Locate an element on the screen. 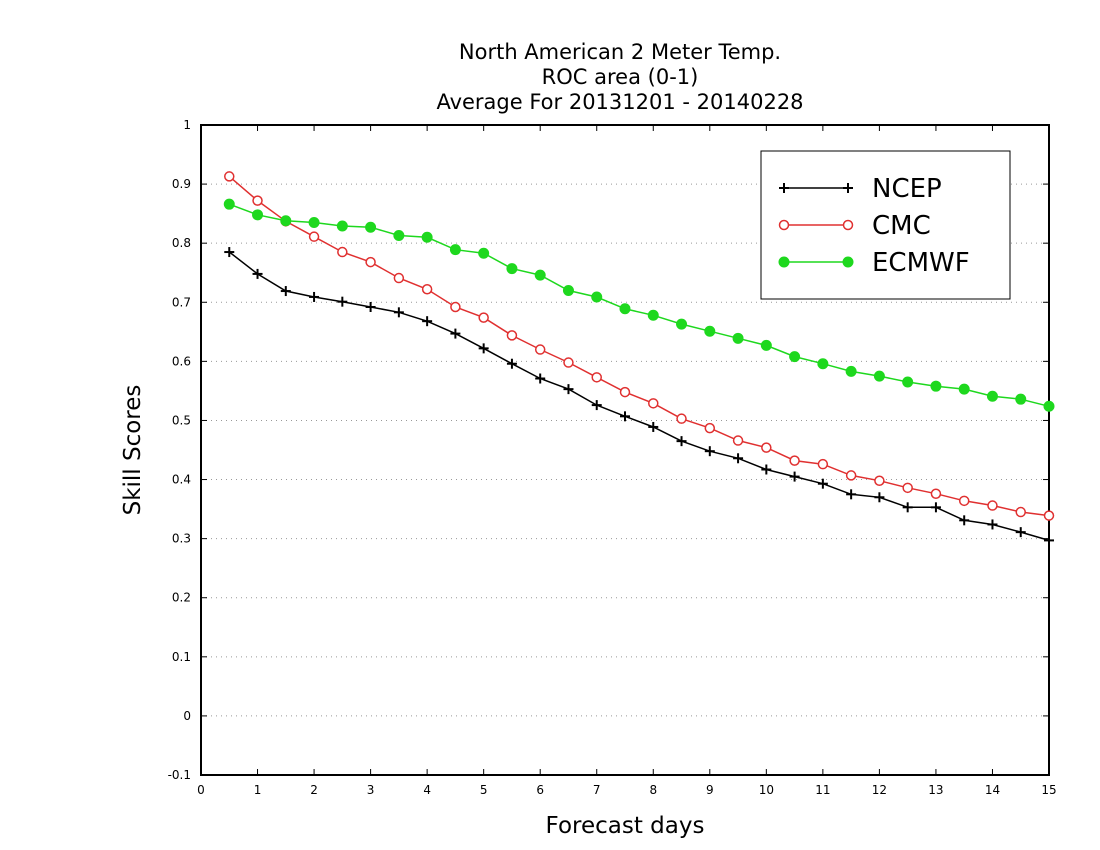 The height and width of the screenshot is (850, 1100). x-axis-label: Forecast days is located at coordinates (625, 826).